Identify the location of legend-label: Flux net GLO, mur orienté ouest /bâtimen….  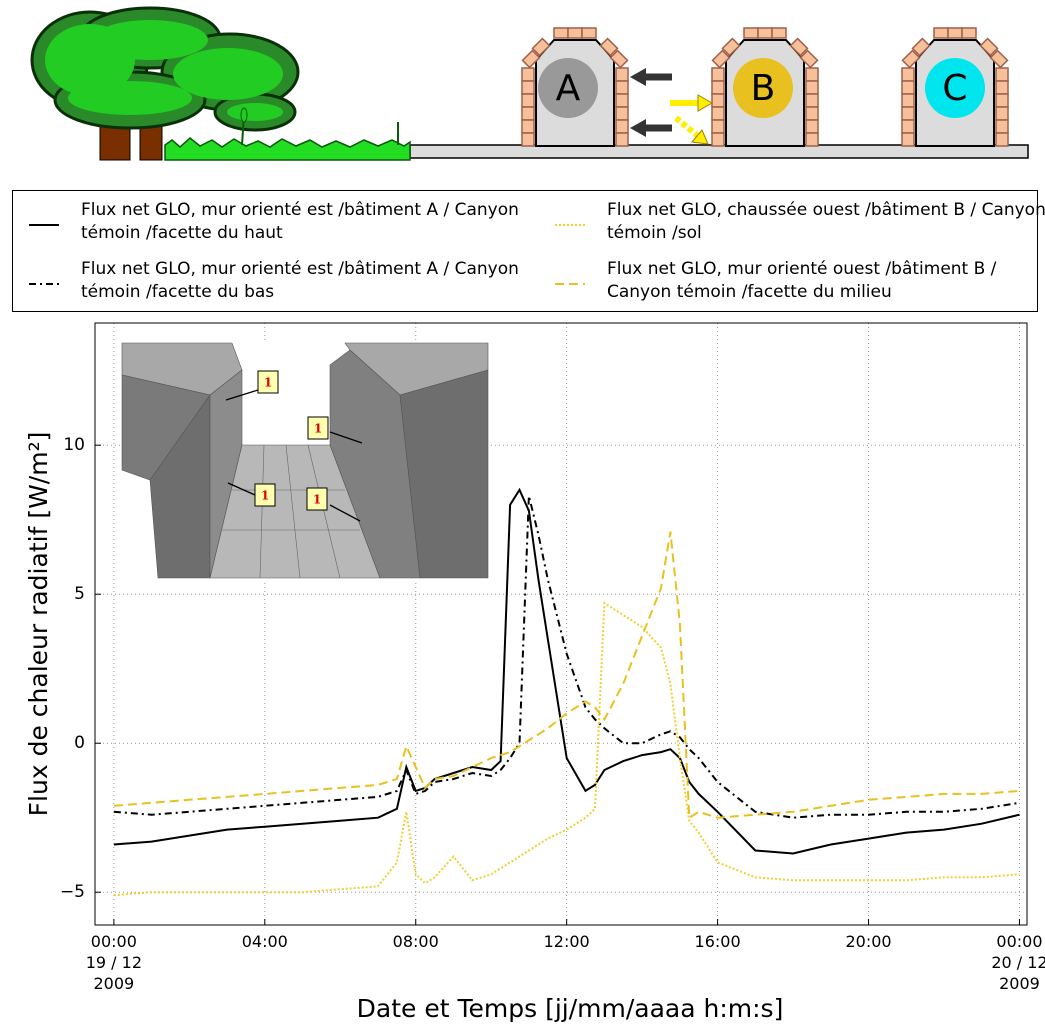
(802, 280).